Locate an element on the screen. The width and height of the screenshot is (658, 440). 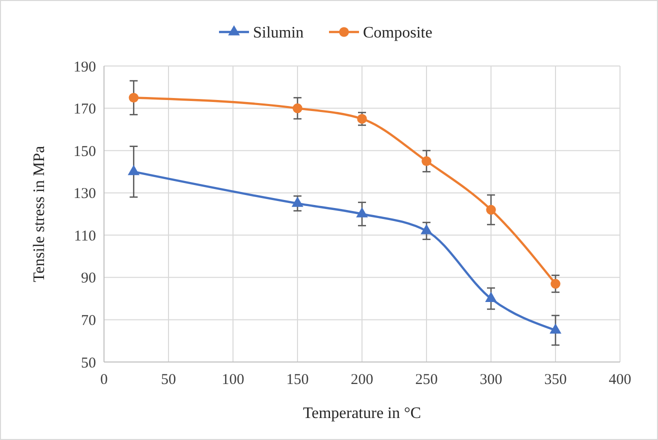
x-tick-label: 100 is located at coordinates (233, 380).